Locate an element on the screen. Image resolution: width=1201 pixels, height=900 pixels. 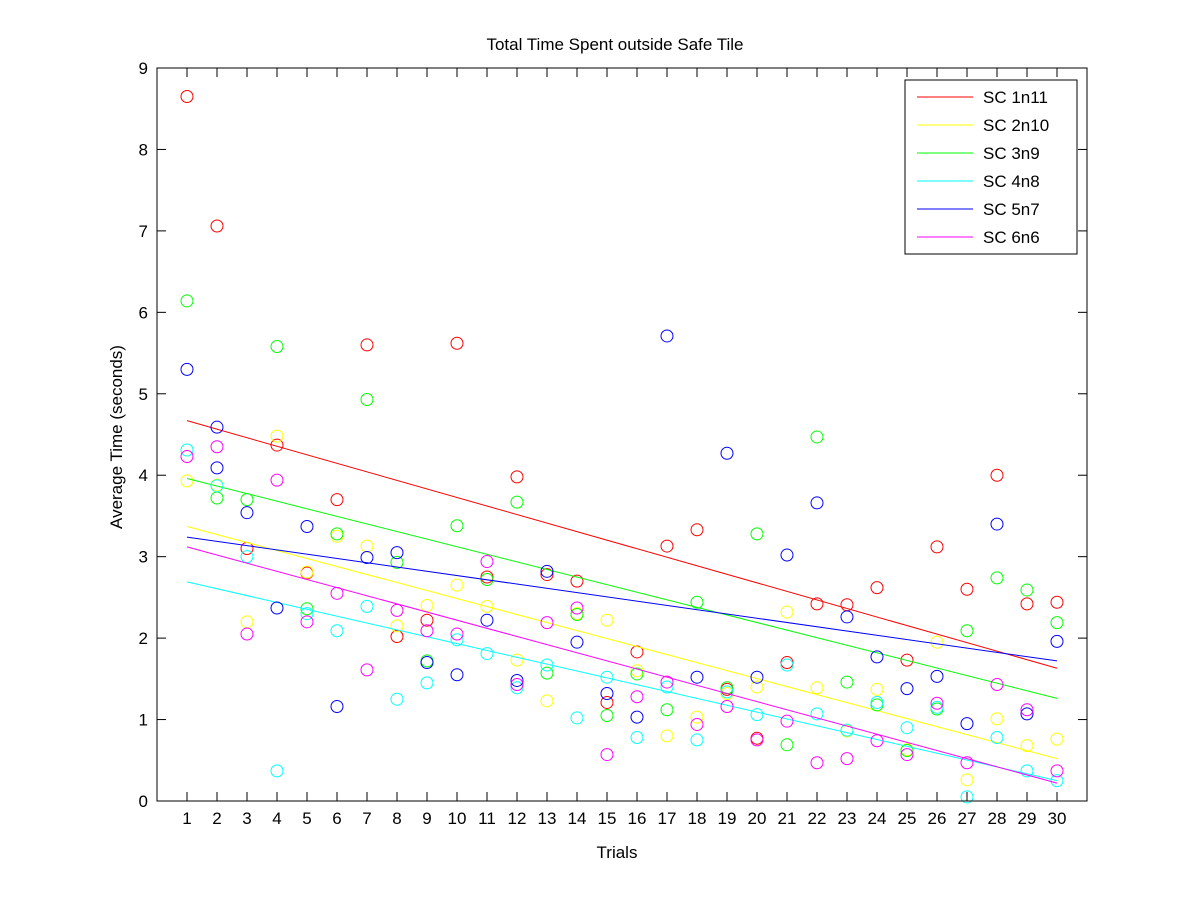
y-tick-label: 0 is located at coordinates (143, 801).